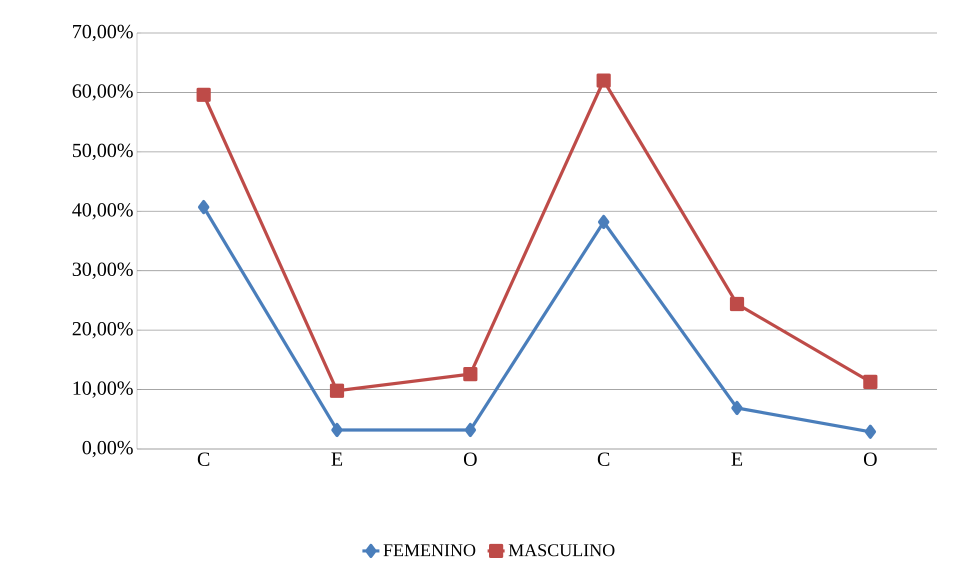 This screenshot has height=576, width=953. Describe the element at coordinates (102, 152) in the screenshot. I see `y-tick-label: 50,00%` at that location.